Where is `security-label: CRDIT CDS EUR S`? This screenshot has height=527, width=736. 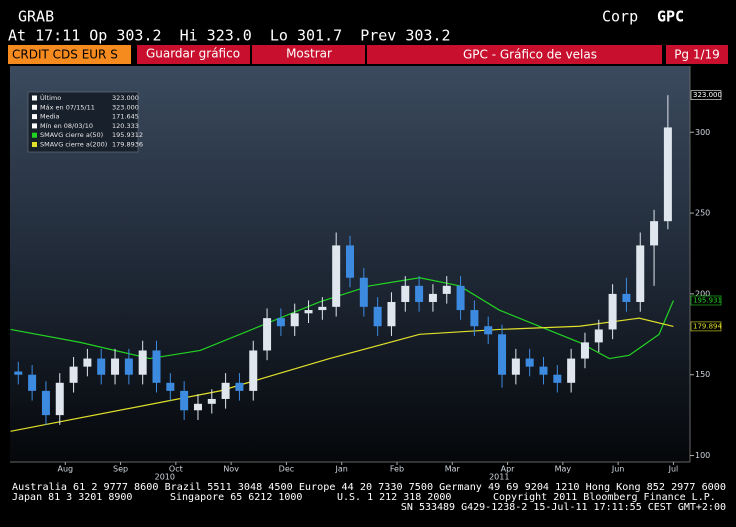
security-label: CRDIT CDS EUR S is located at coordinates (65, 55).